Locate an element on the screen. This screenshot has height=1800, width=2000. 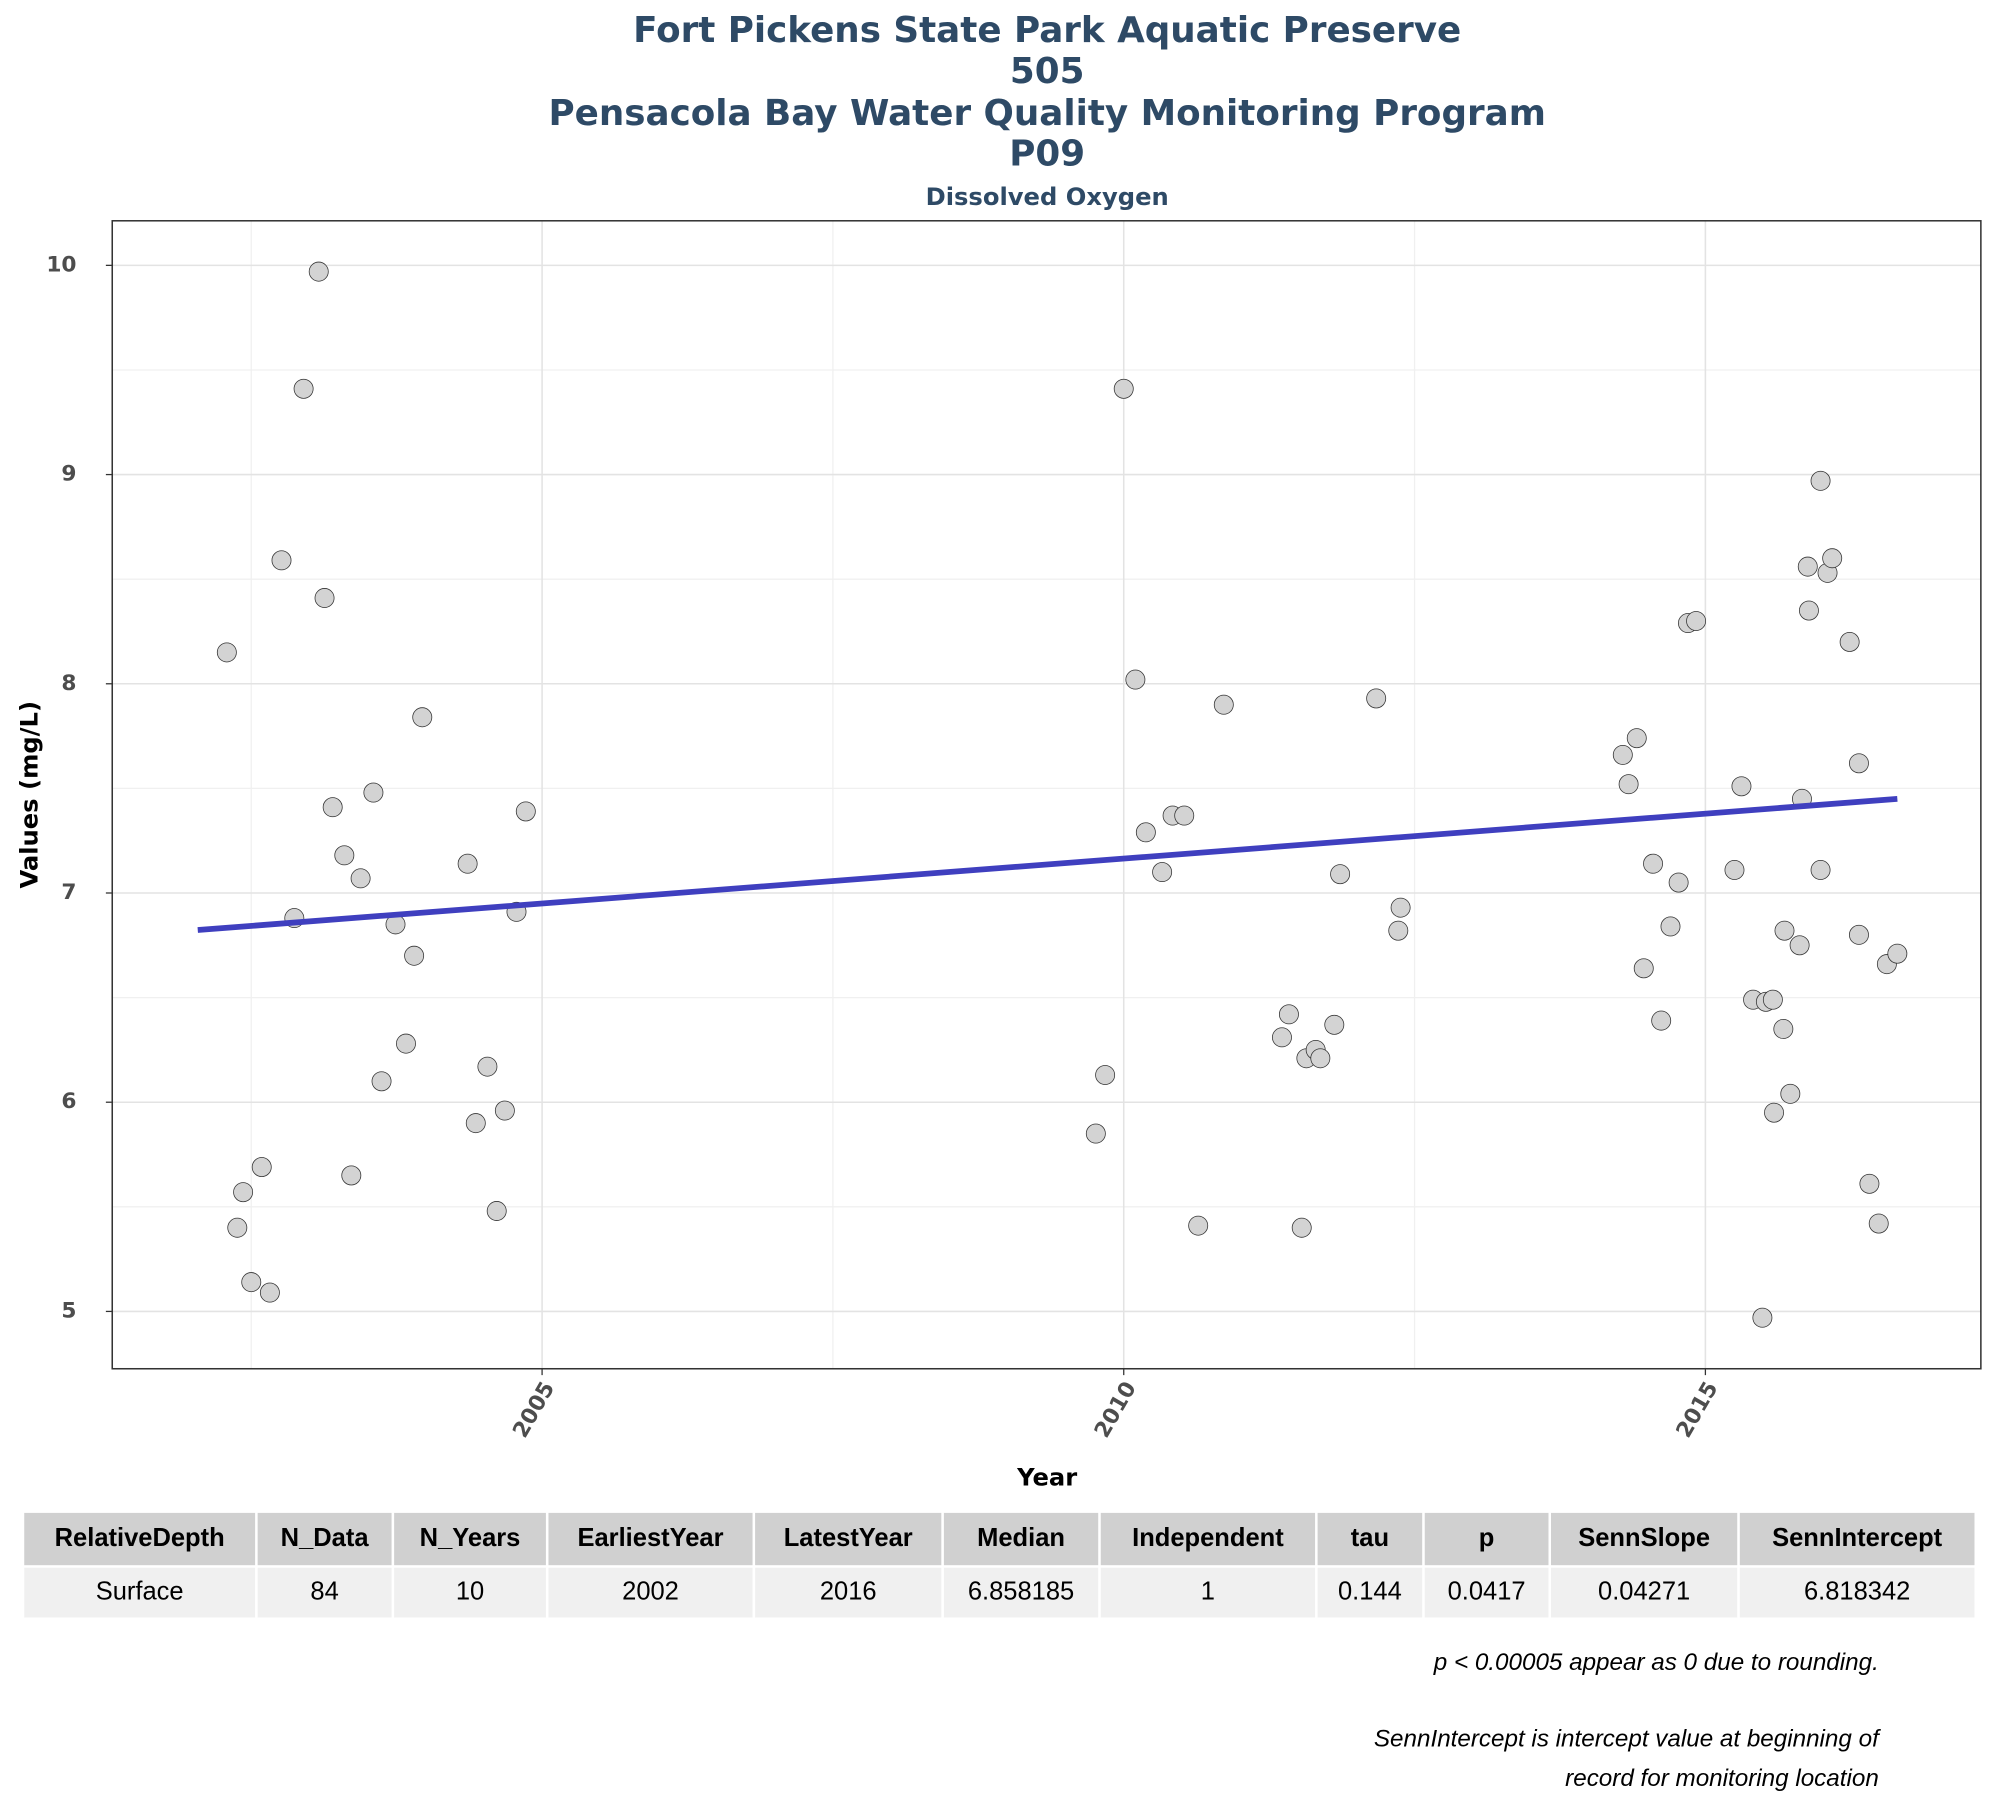
table-text: Median is located at coordinates (1021, 1538).